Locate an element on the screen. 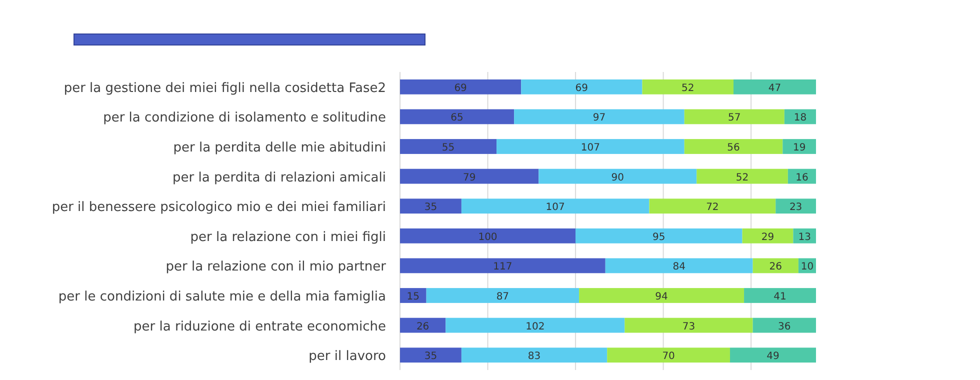 The height and width of the screenshot is (380, 980). y-tick-label: per il lavoro is located at coordinates (347, 356).